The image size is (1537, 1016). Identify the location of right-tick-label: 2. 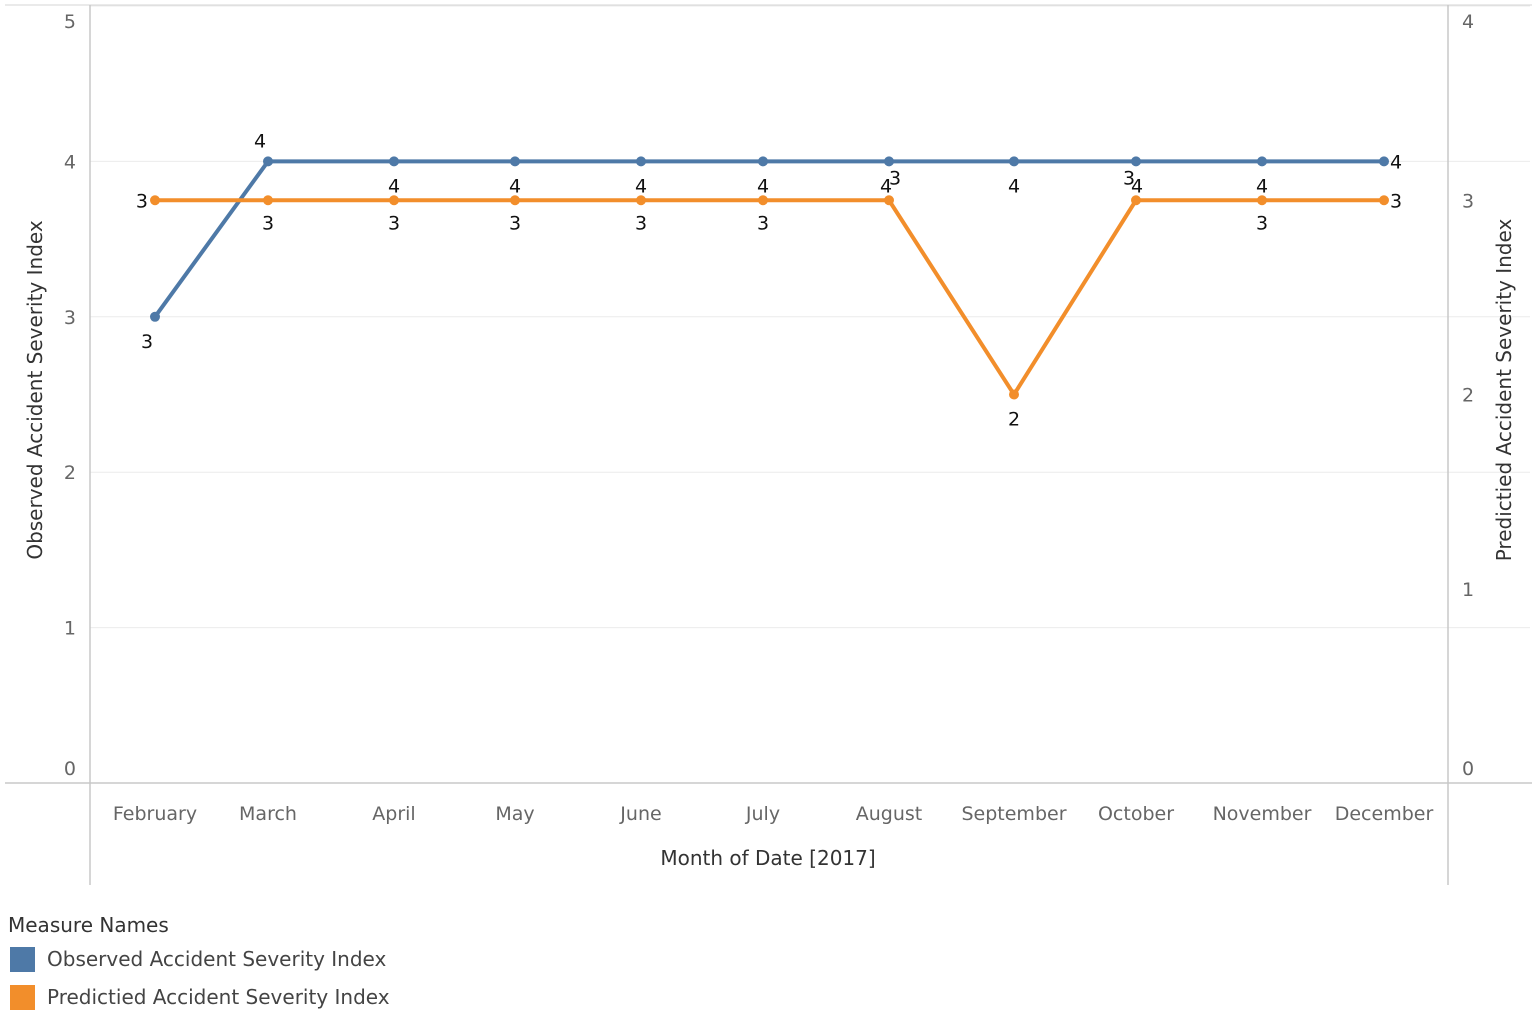
(1468, 396).